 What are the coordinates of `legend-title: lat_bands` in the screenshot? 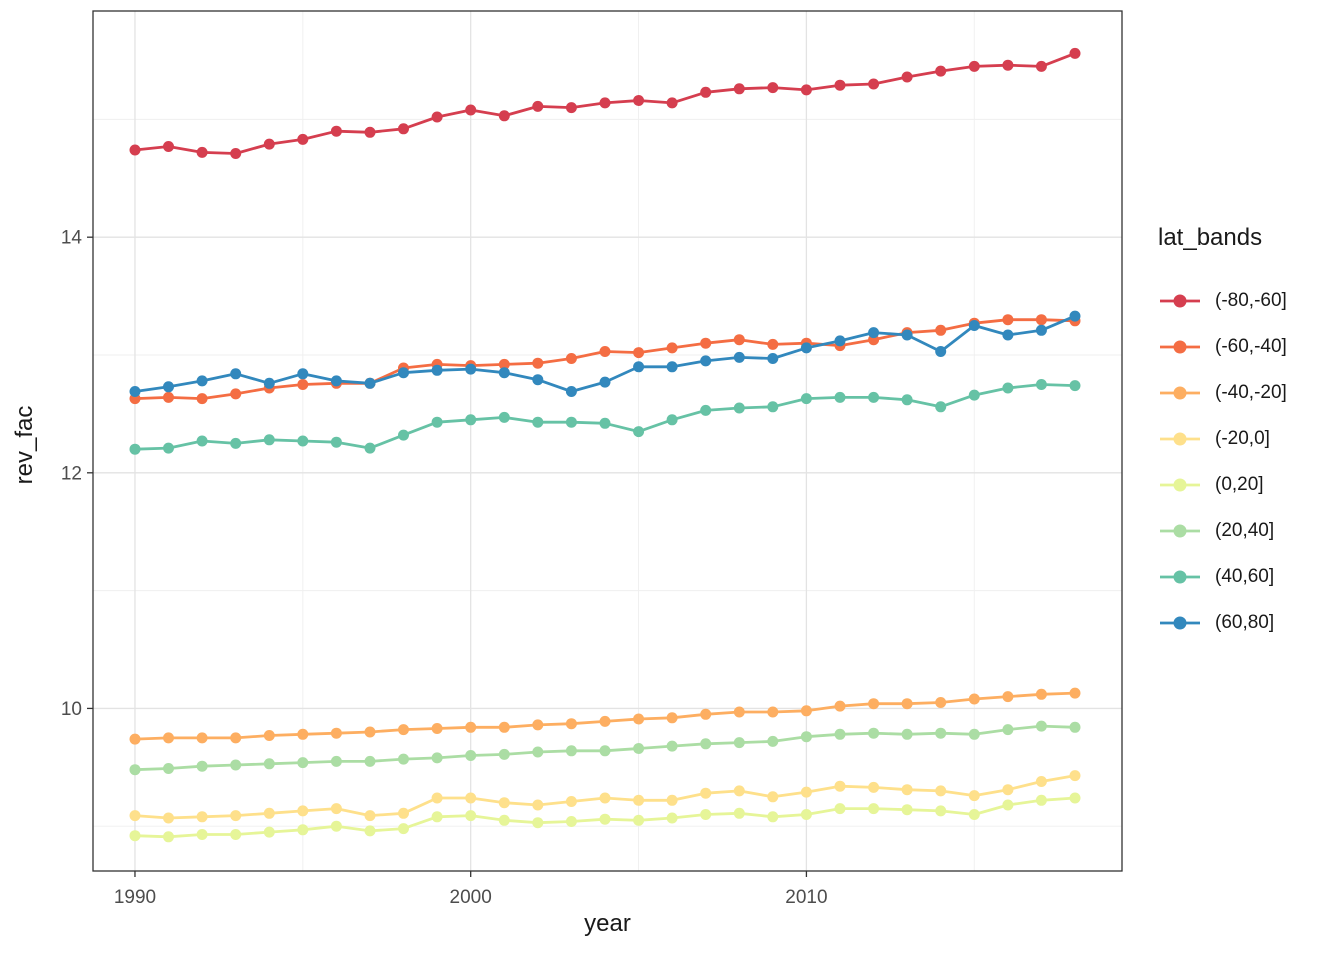 It's located at (1210, 237).